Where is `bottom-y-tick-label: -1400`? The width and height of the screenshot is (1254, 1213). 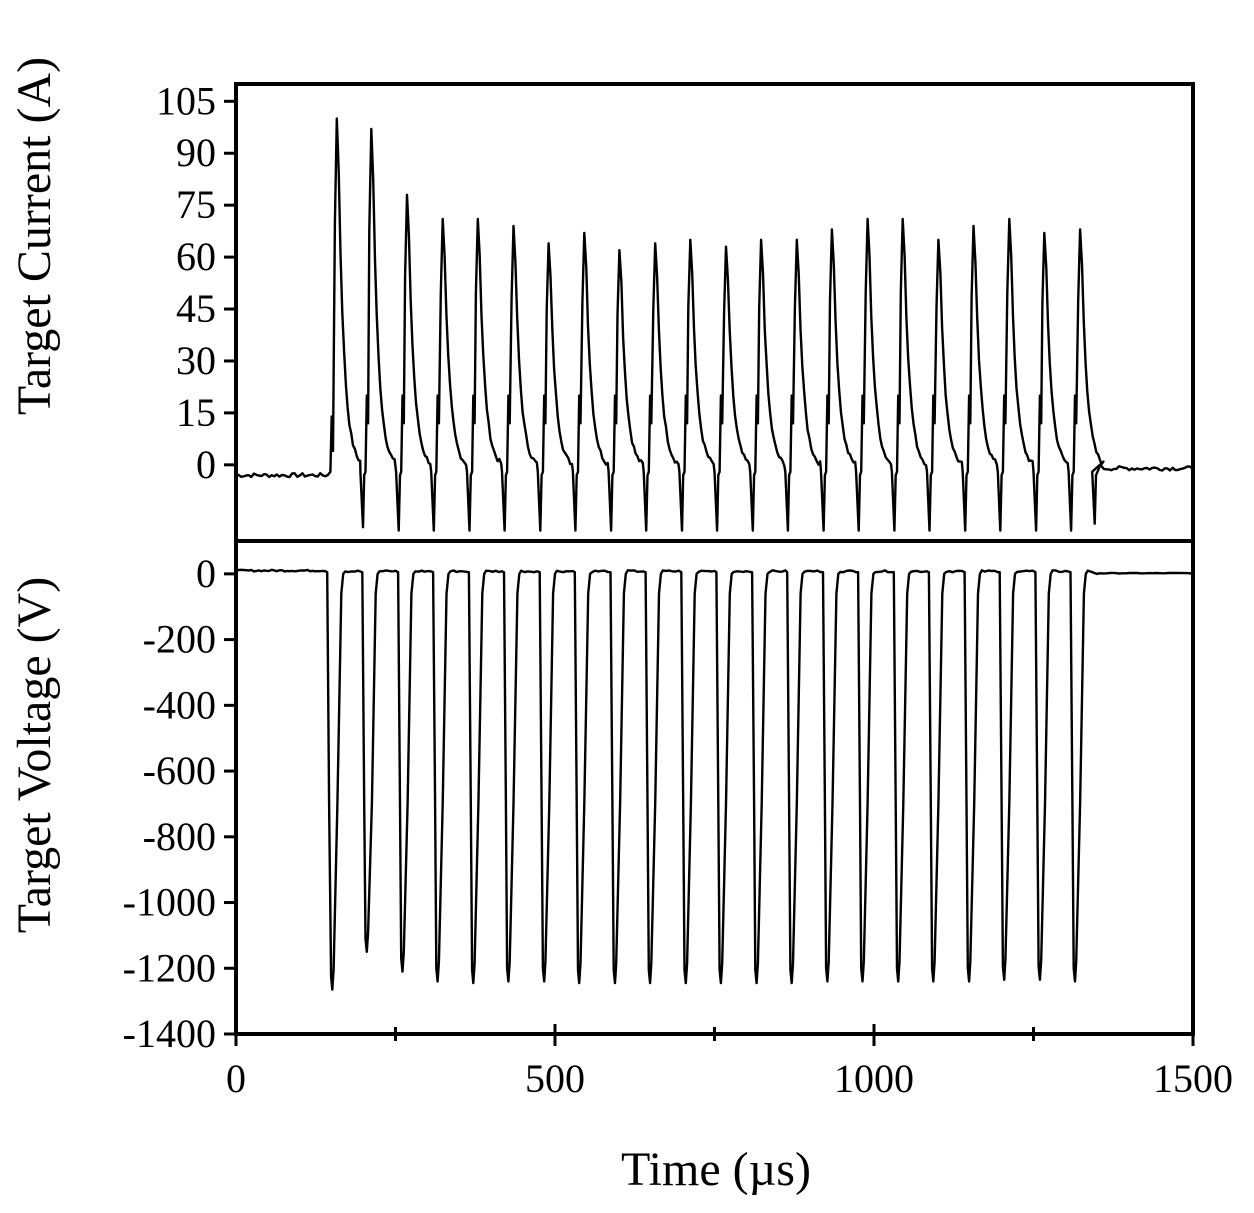 bottom-y-tick-label: -1400 is located at coordinates (169, 1033).